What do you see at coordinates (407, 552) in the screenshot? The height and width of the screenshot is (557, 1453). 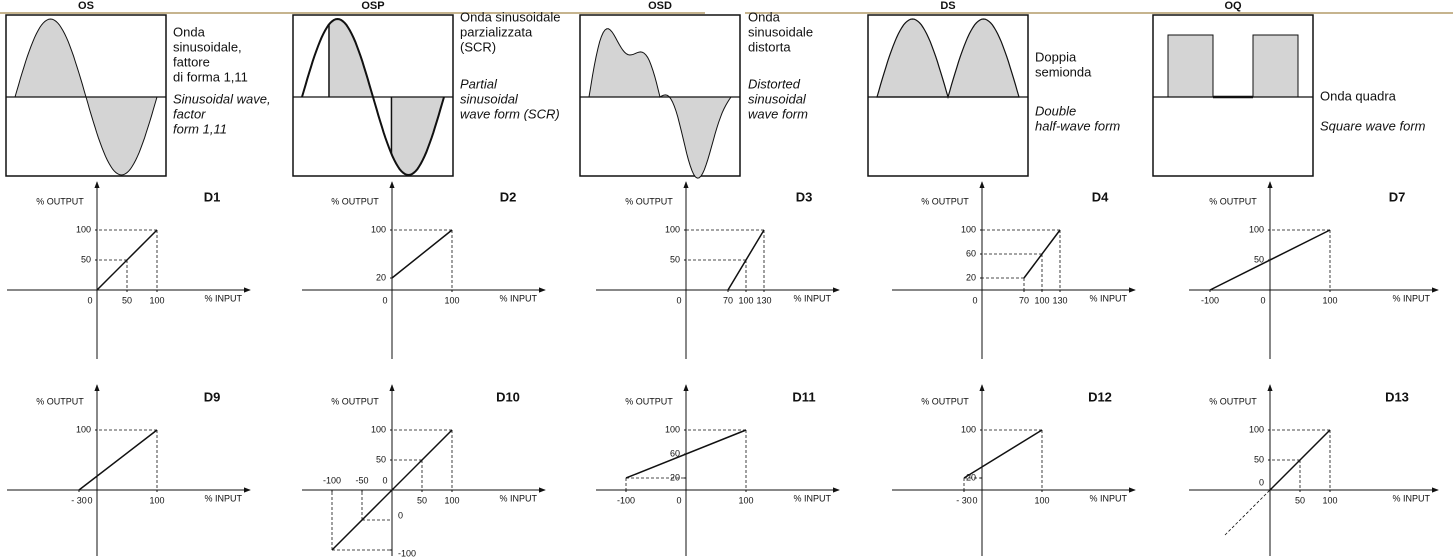 I see `y-tick-label: -100` at bounding box center [407, 552].